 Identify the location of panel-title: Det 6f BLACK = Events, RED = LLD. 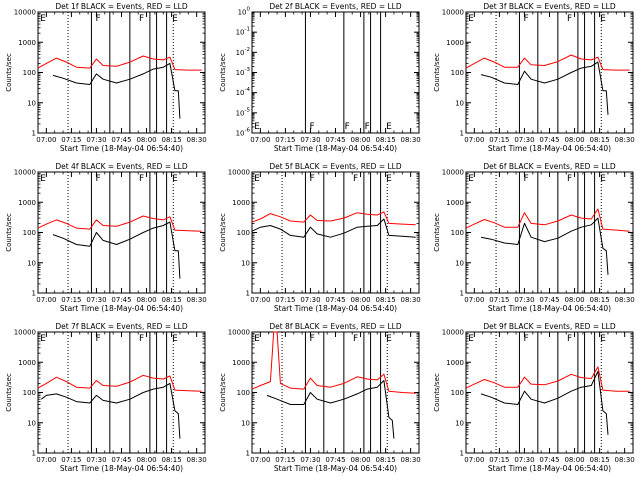
(549, 166).